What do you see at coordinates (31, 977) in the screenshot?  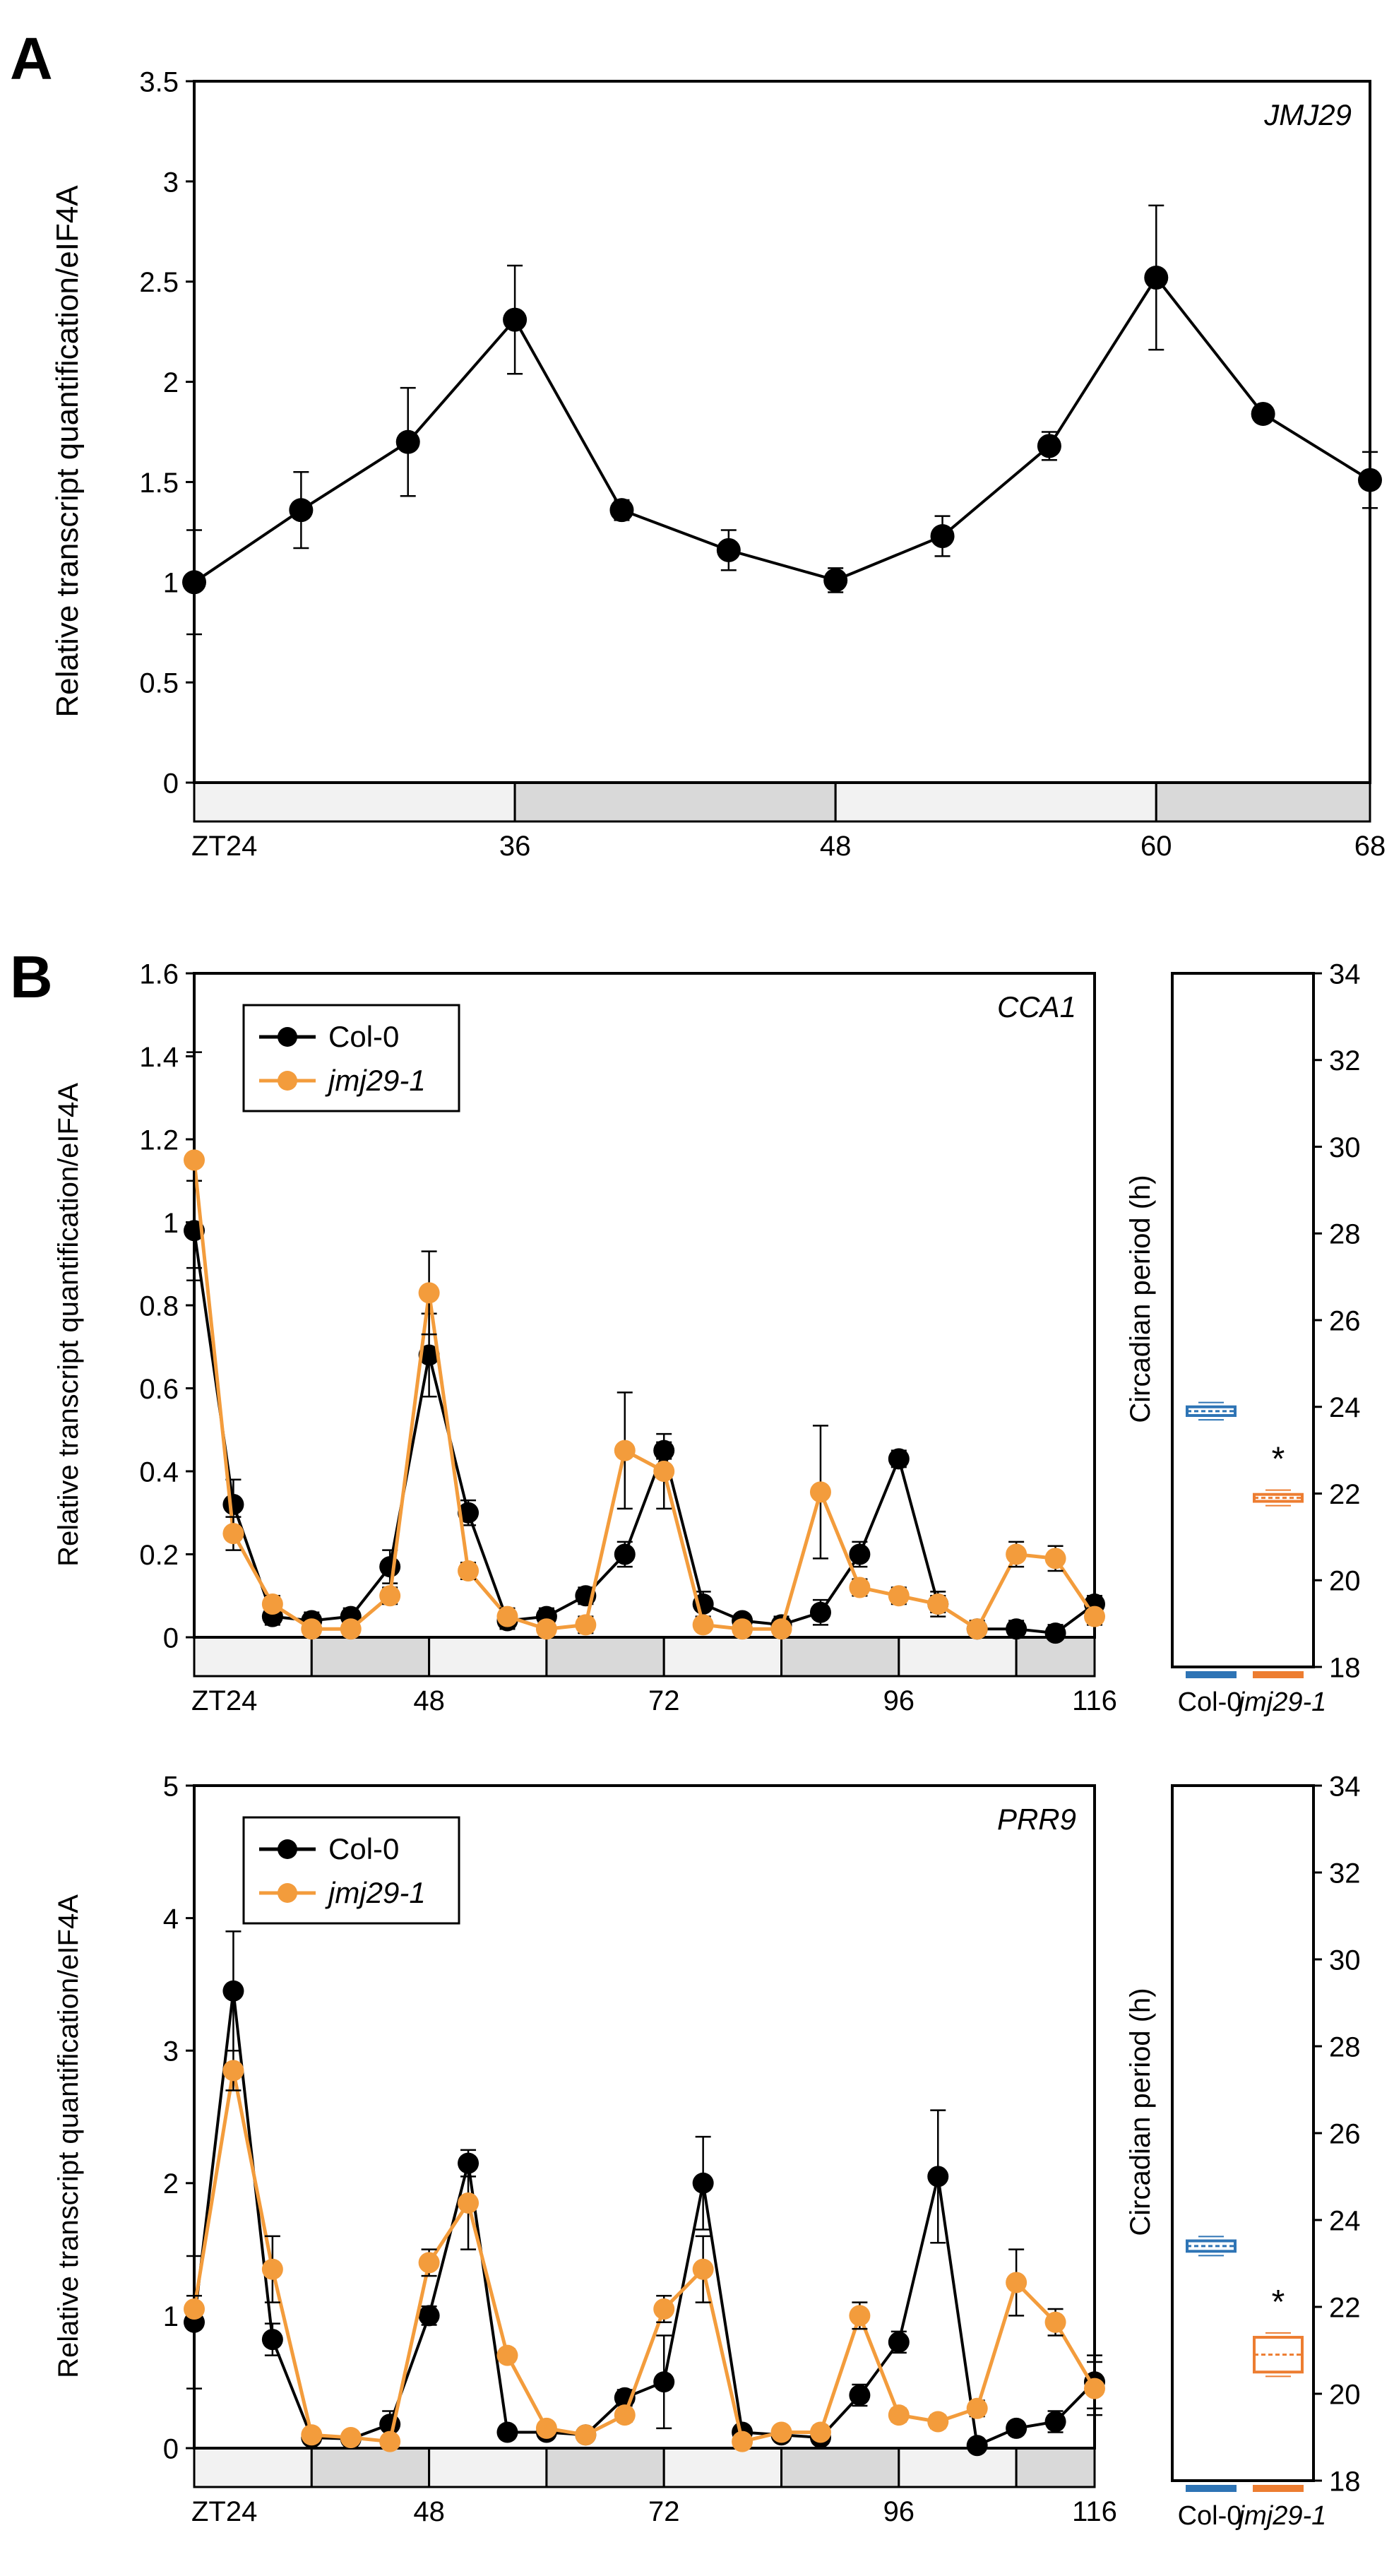 I see `panel-letter-b: B` at bounding box center [31, 977].